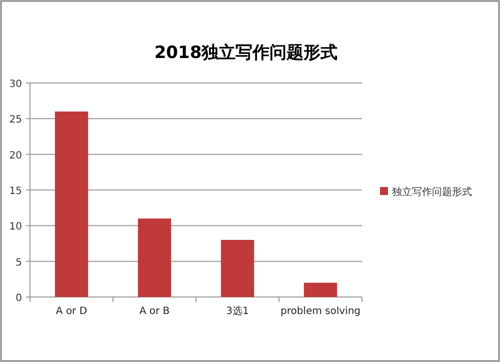  Describe the element at coordinates (15, 227) in the screenshot. I see `y-tick-label: 10` at that location.